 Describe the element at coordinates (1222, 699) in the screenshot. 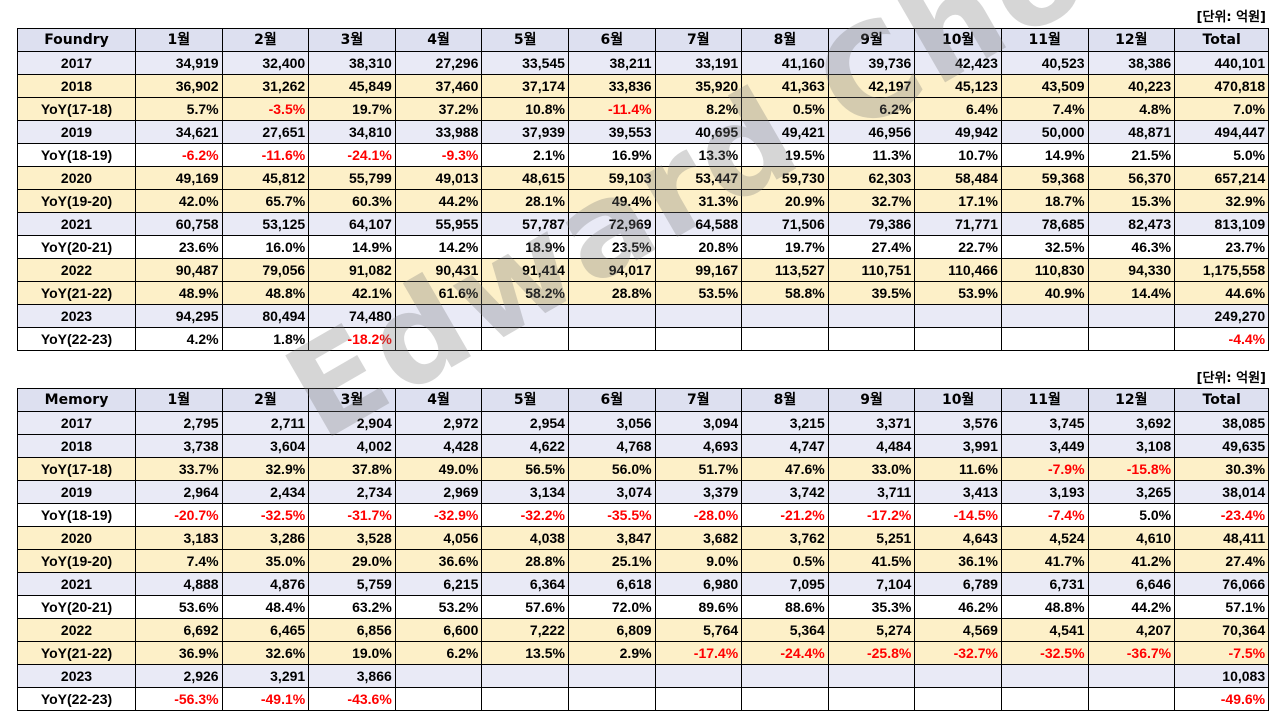

I see `total-cell: -49.6%` at that location.